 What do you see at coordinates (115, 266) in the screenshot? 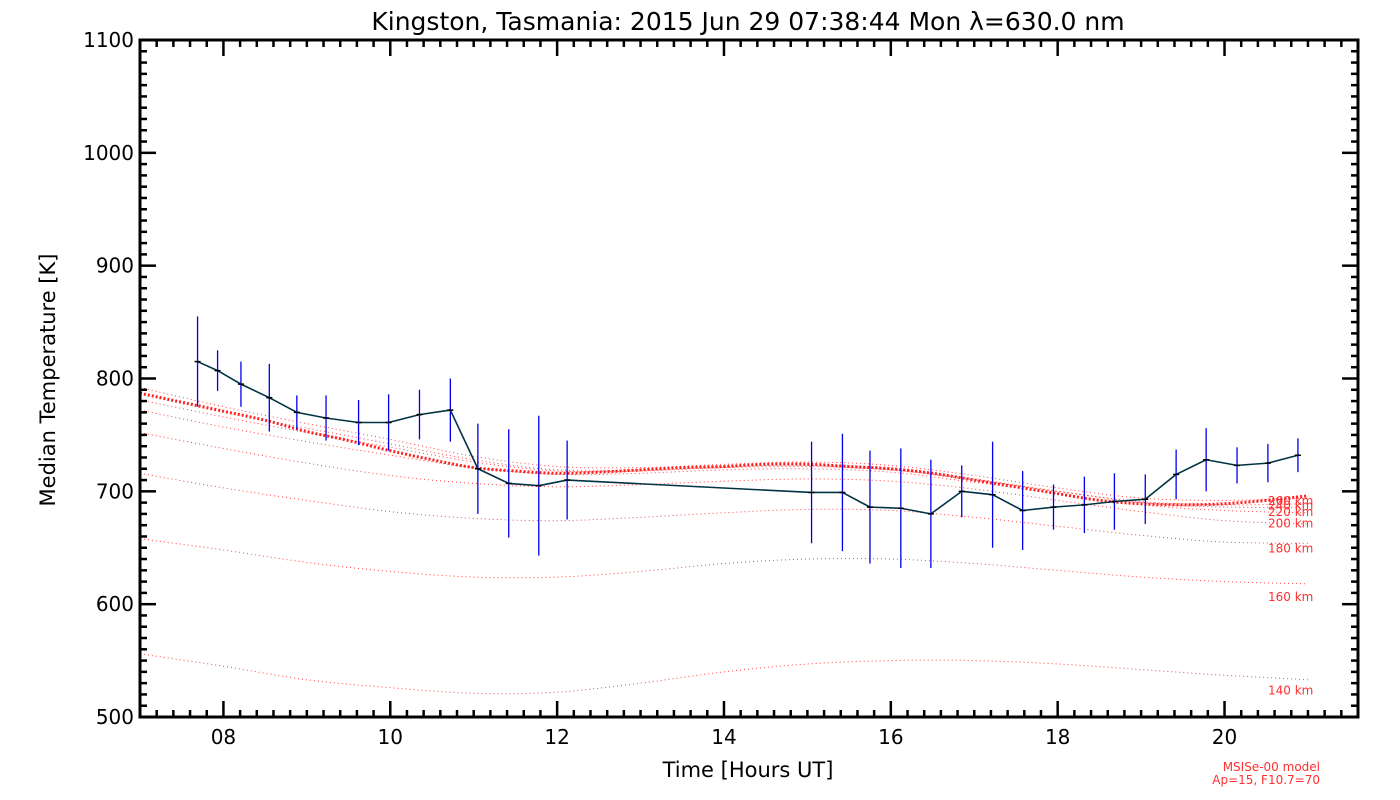
I see `y-tick-label-5: 900` at bounding box center [115, 266].